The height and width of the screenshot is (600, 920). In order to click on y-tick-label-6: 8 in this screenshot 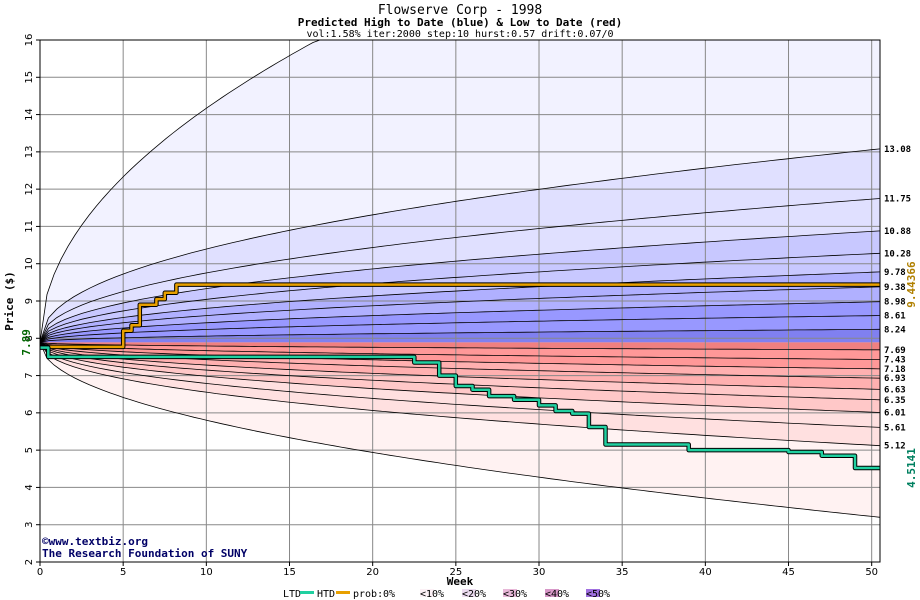, I will do `click(29, 338)`.